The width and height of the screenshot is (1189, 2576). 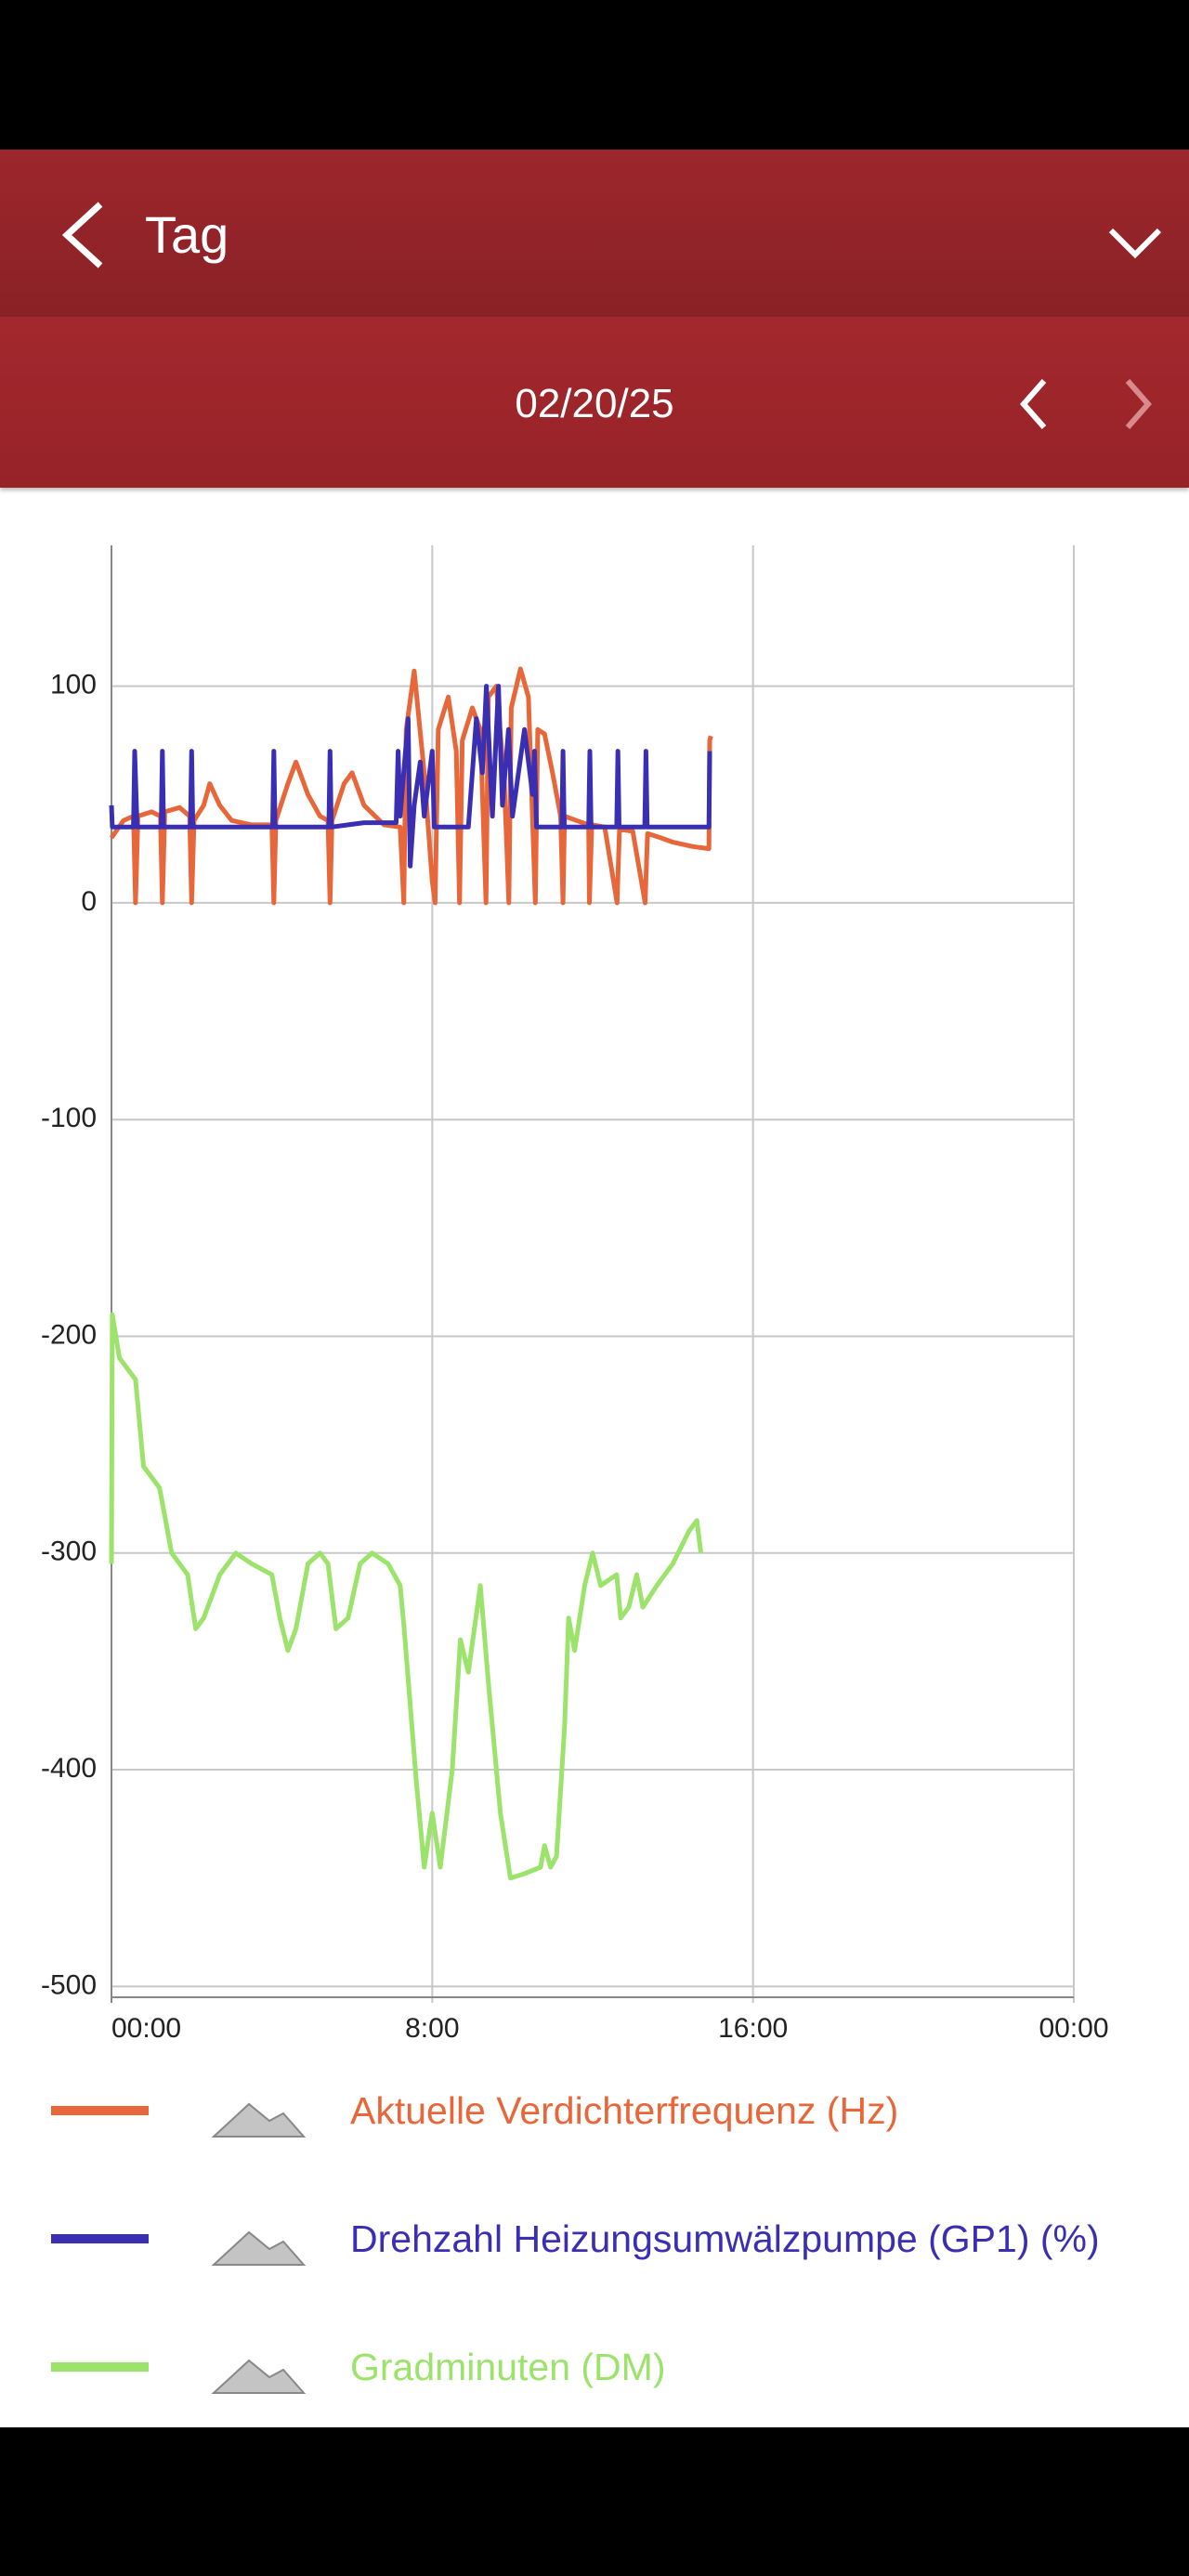 I want to click on status-bar, so click(x=594, y=75).